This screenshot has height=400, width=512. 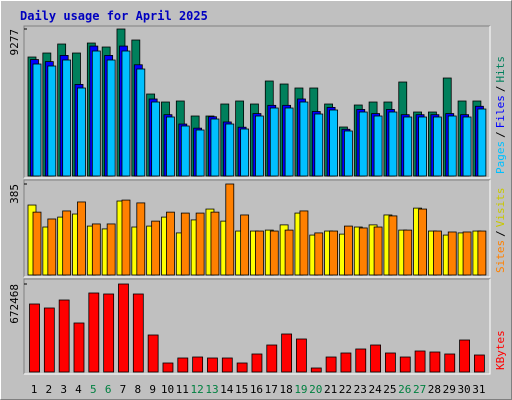 What do you see at coordinates (300, 389) in the screenshot?
I see `x-tick-label: 19` at bounding box center [300, 389].